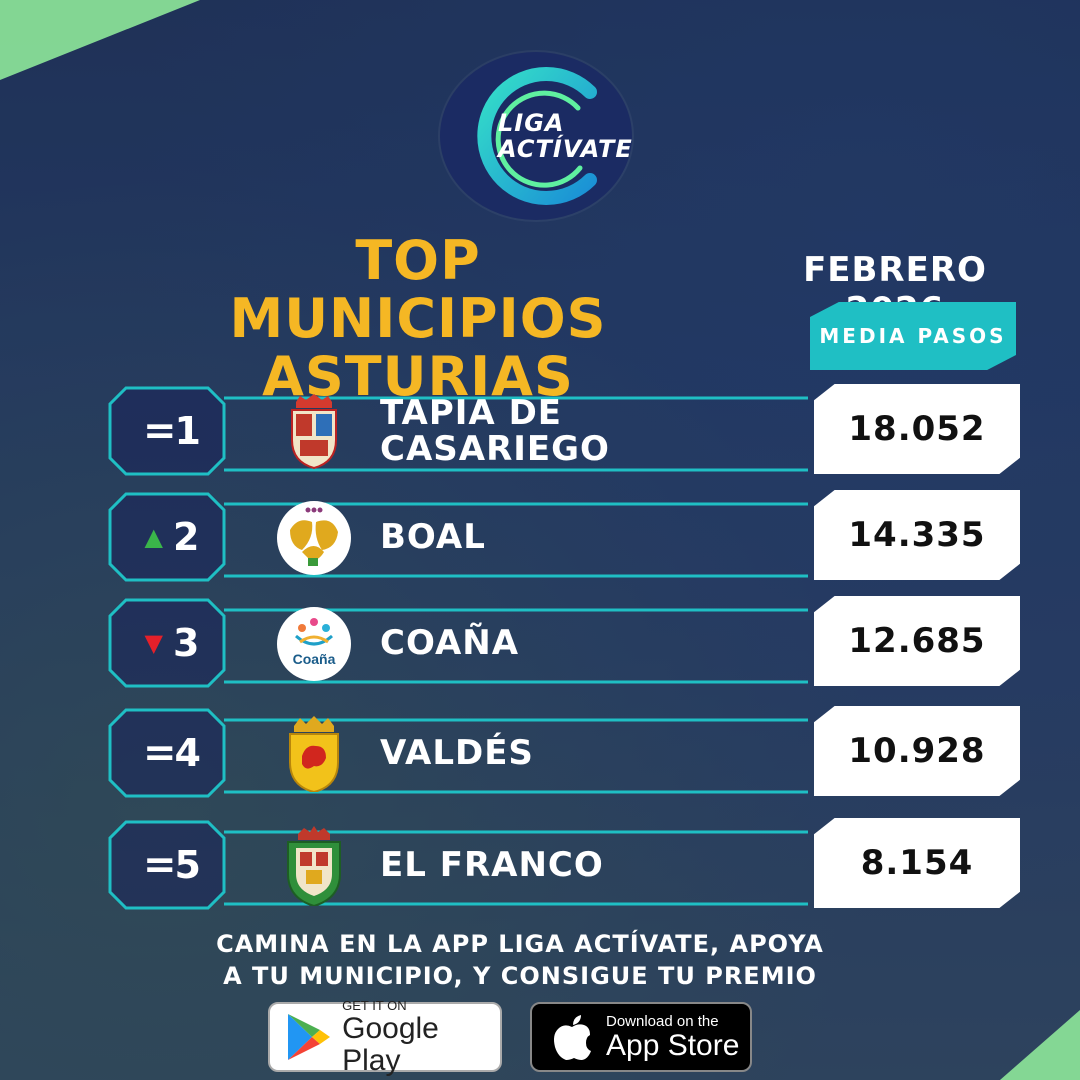 This screenshot has width=1080, height=1080. I want to click on rank-number: 2, so click(186, 537).